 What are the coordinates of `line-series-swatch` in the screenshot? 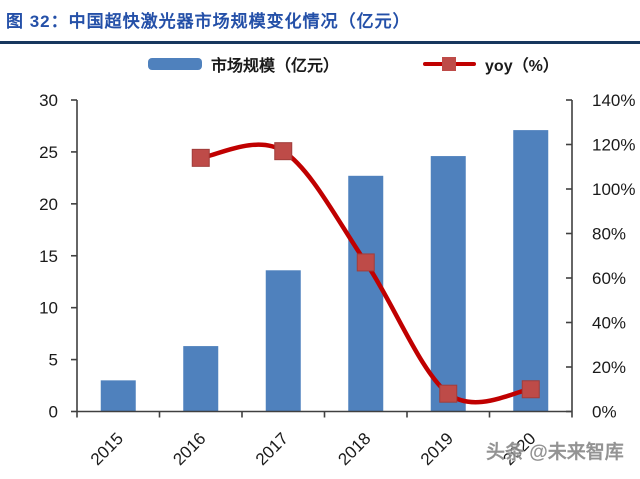 It's located at (450, 64).